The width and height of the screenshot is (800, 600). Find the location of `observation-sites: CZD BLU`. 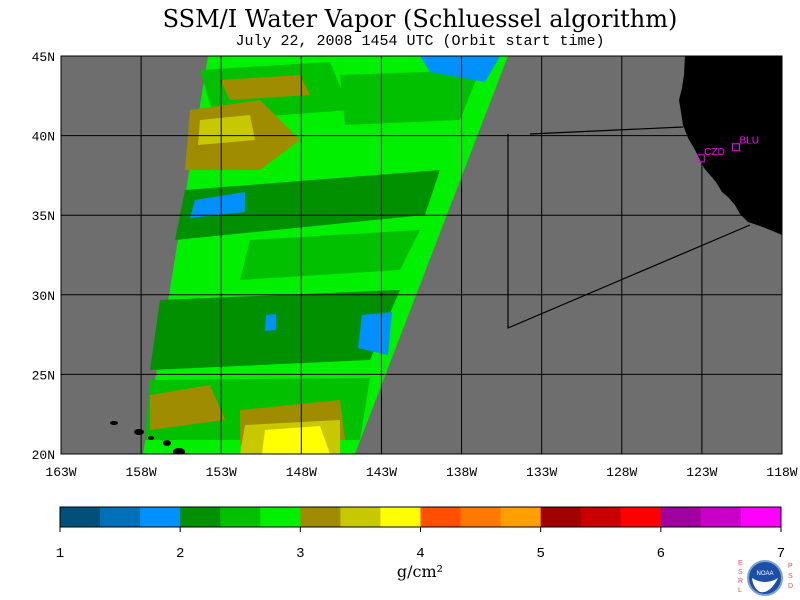

observation-sites: CZD BLU is located at coordinates (727, 149).